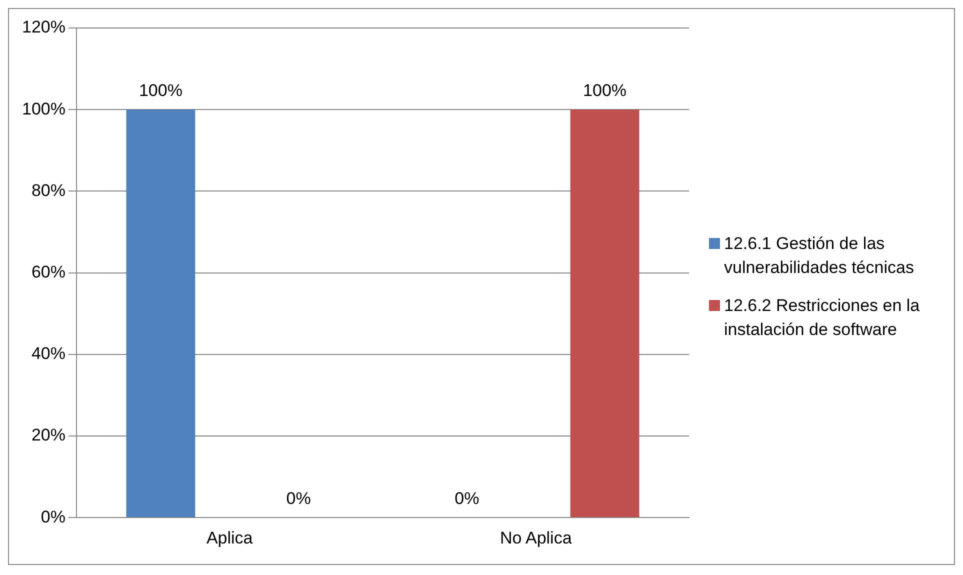  I want to click on y-tick-label: 20%, so click(48, 434).